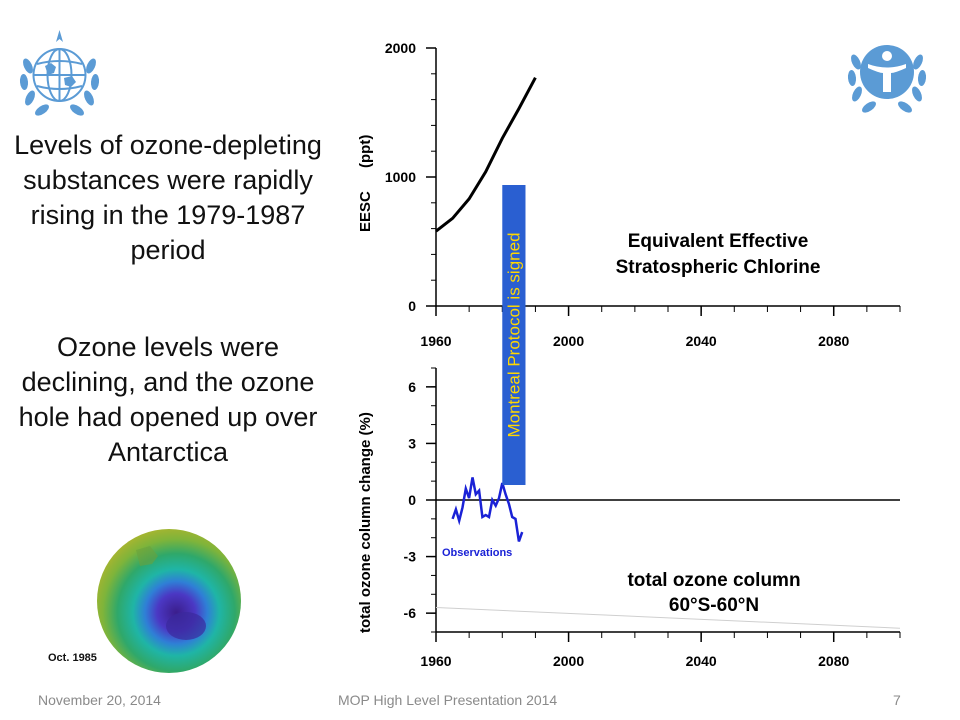 The width and height of the screenshot is (960, 720). Describe the element at coordinates (435, 341) in the screenshot. I see `eesc-x-tick-label: 1960` at that location.